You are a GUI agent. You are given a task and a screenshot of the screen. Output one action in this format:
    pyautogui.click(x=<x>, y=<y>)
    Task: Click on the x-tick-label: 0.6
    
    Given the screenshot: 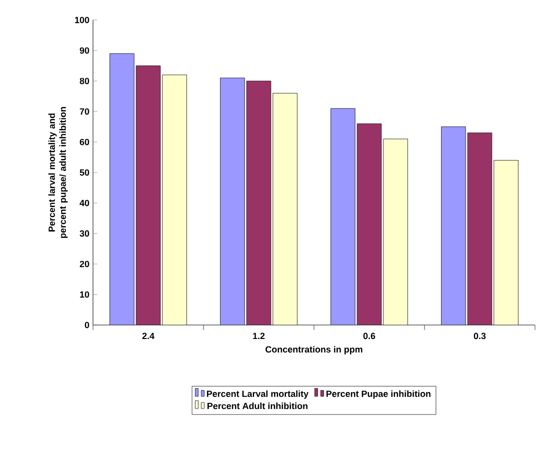 What is the action you would take?
    pyautogui.click(x=369, y=336)
    